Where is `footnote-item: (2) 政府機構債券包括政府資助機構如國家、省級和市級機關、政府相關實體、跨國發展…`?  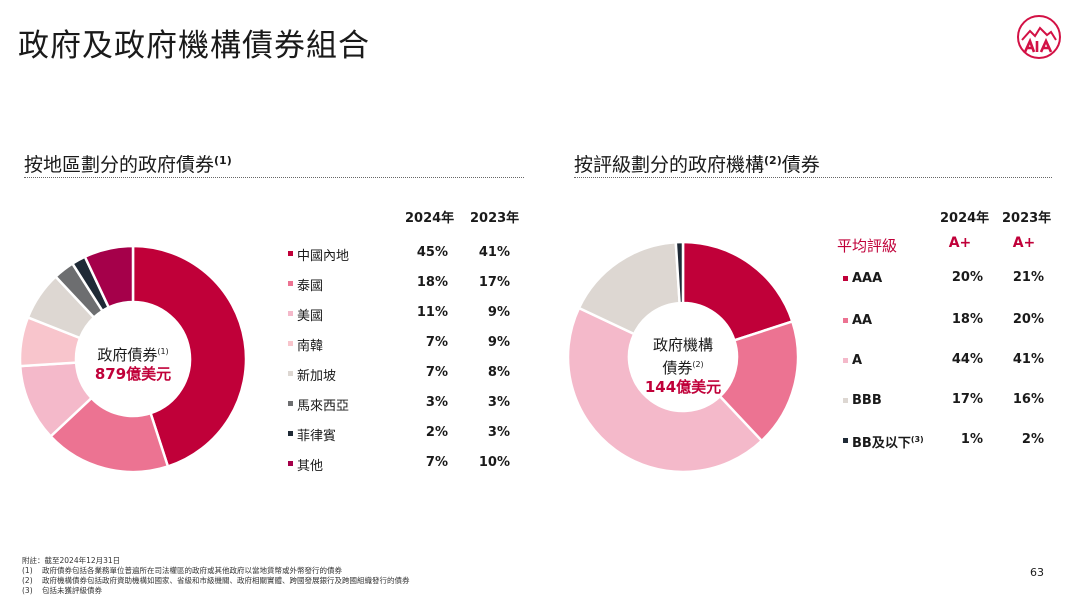 footnote-item: (2) 政府機構債券包括政府資助機構如國家、省級和市級機關、政府相關實體、跨國發展… is located at coordinates (216, 581).